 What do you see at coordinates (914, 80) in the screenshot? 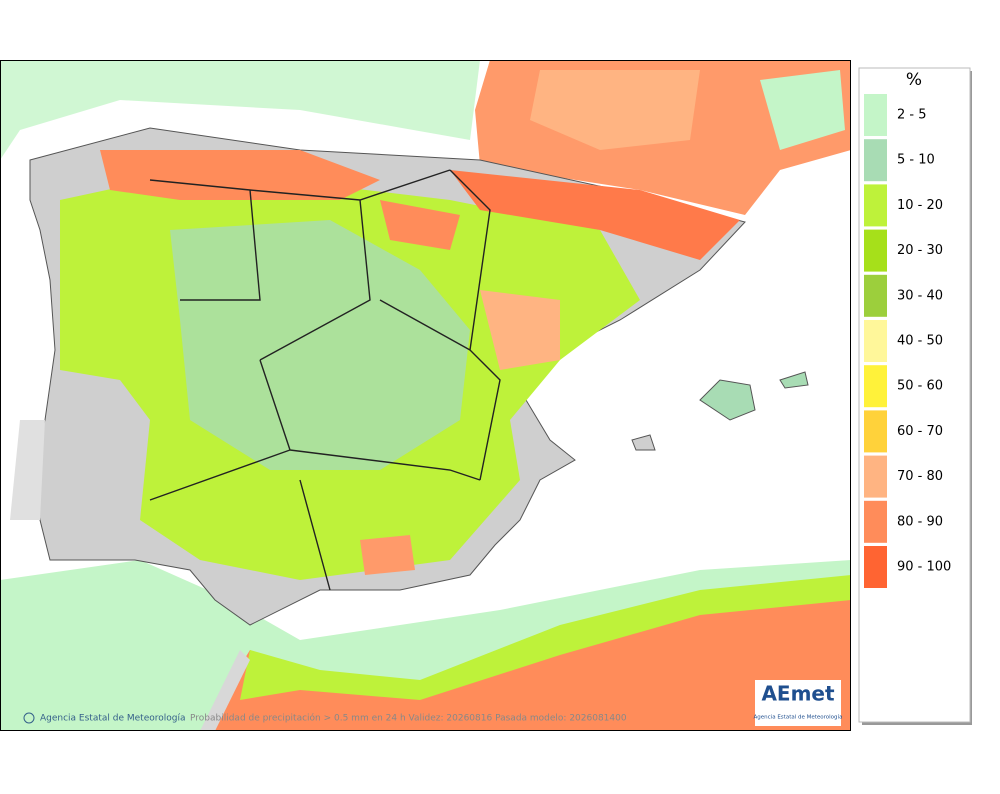
I see `legend-title: %` at bounding box center [914, 80].